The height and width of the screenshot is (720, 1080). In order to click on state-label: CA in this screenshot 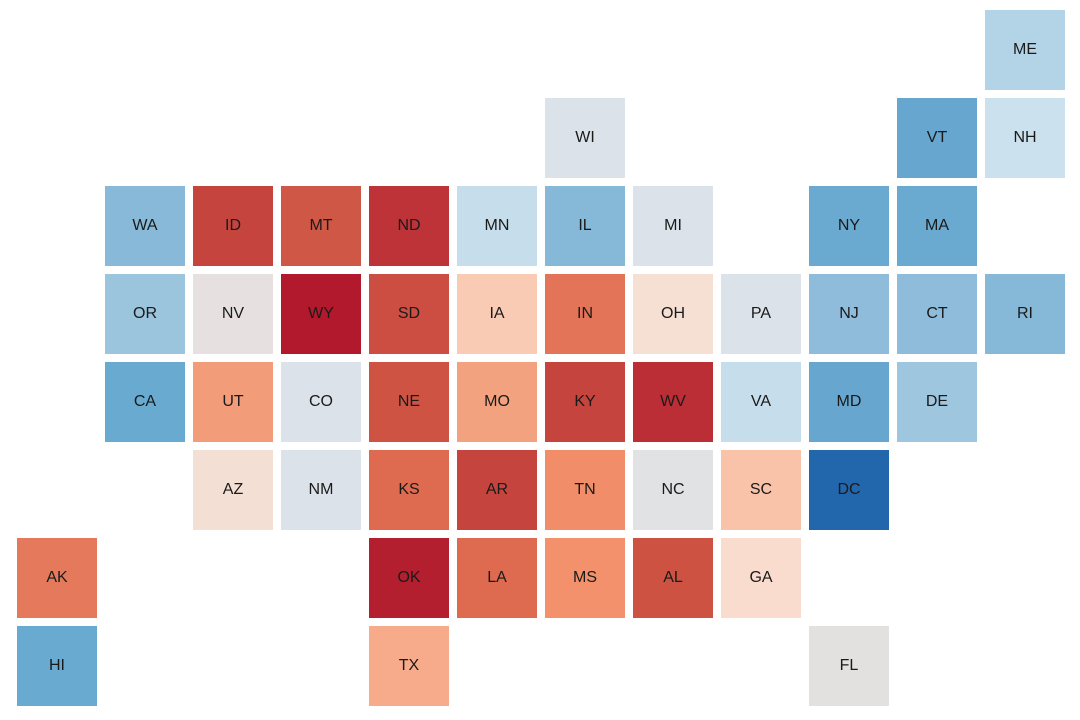, I will do `click(145, 401)`.